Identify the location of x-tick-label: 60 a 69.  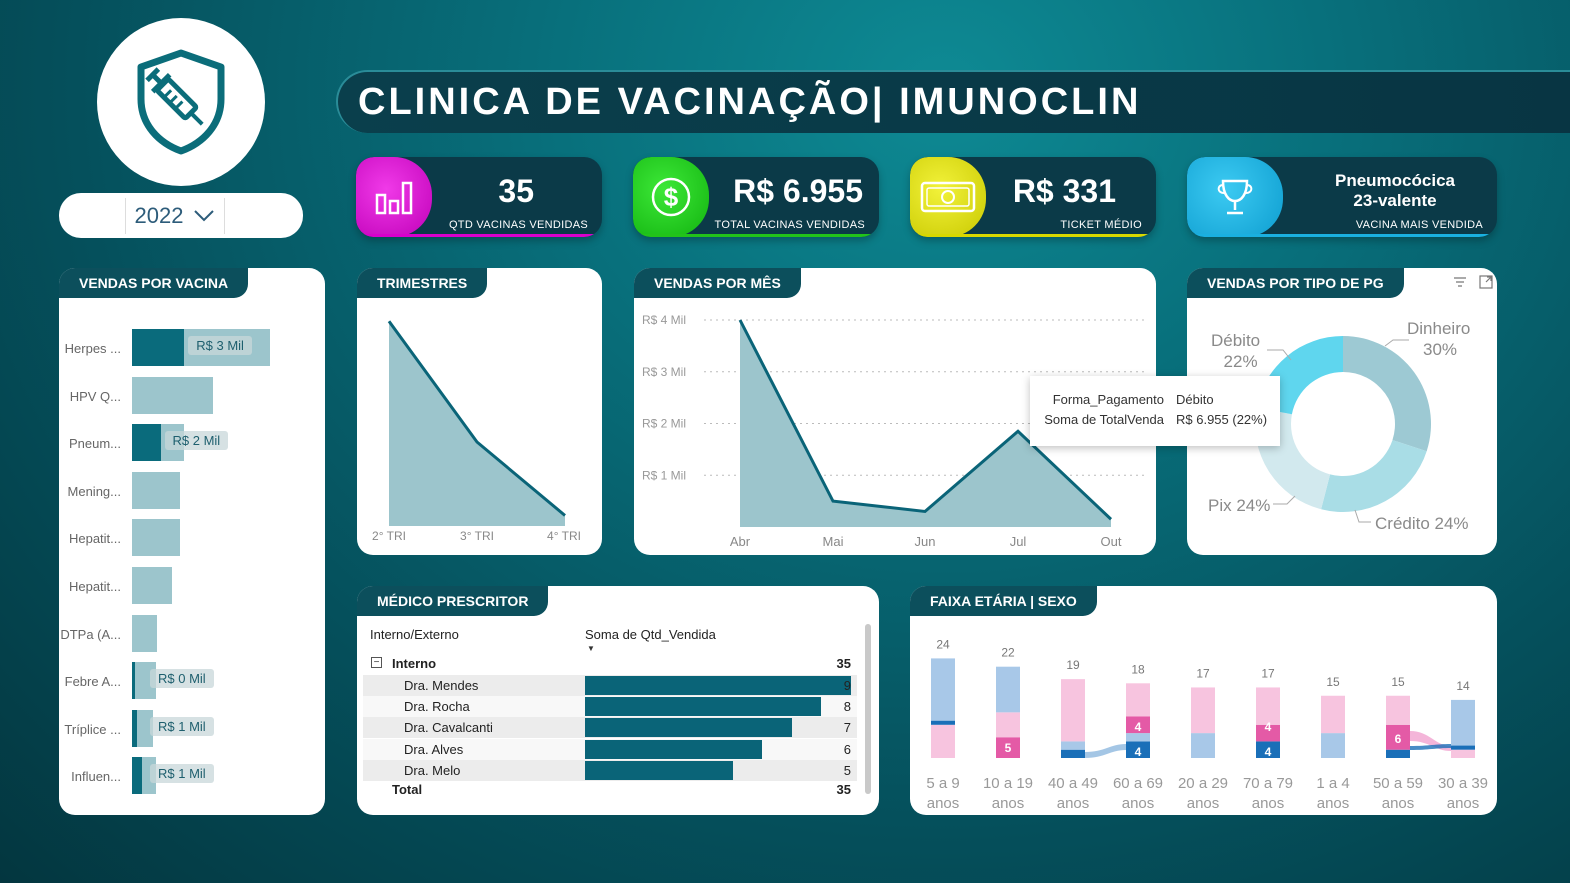
(1138, 783).